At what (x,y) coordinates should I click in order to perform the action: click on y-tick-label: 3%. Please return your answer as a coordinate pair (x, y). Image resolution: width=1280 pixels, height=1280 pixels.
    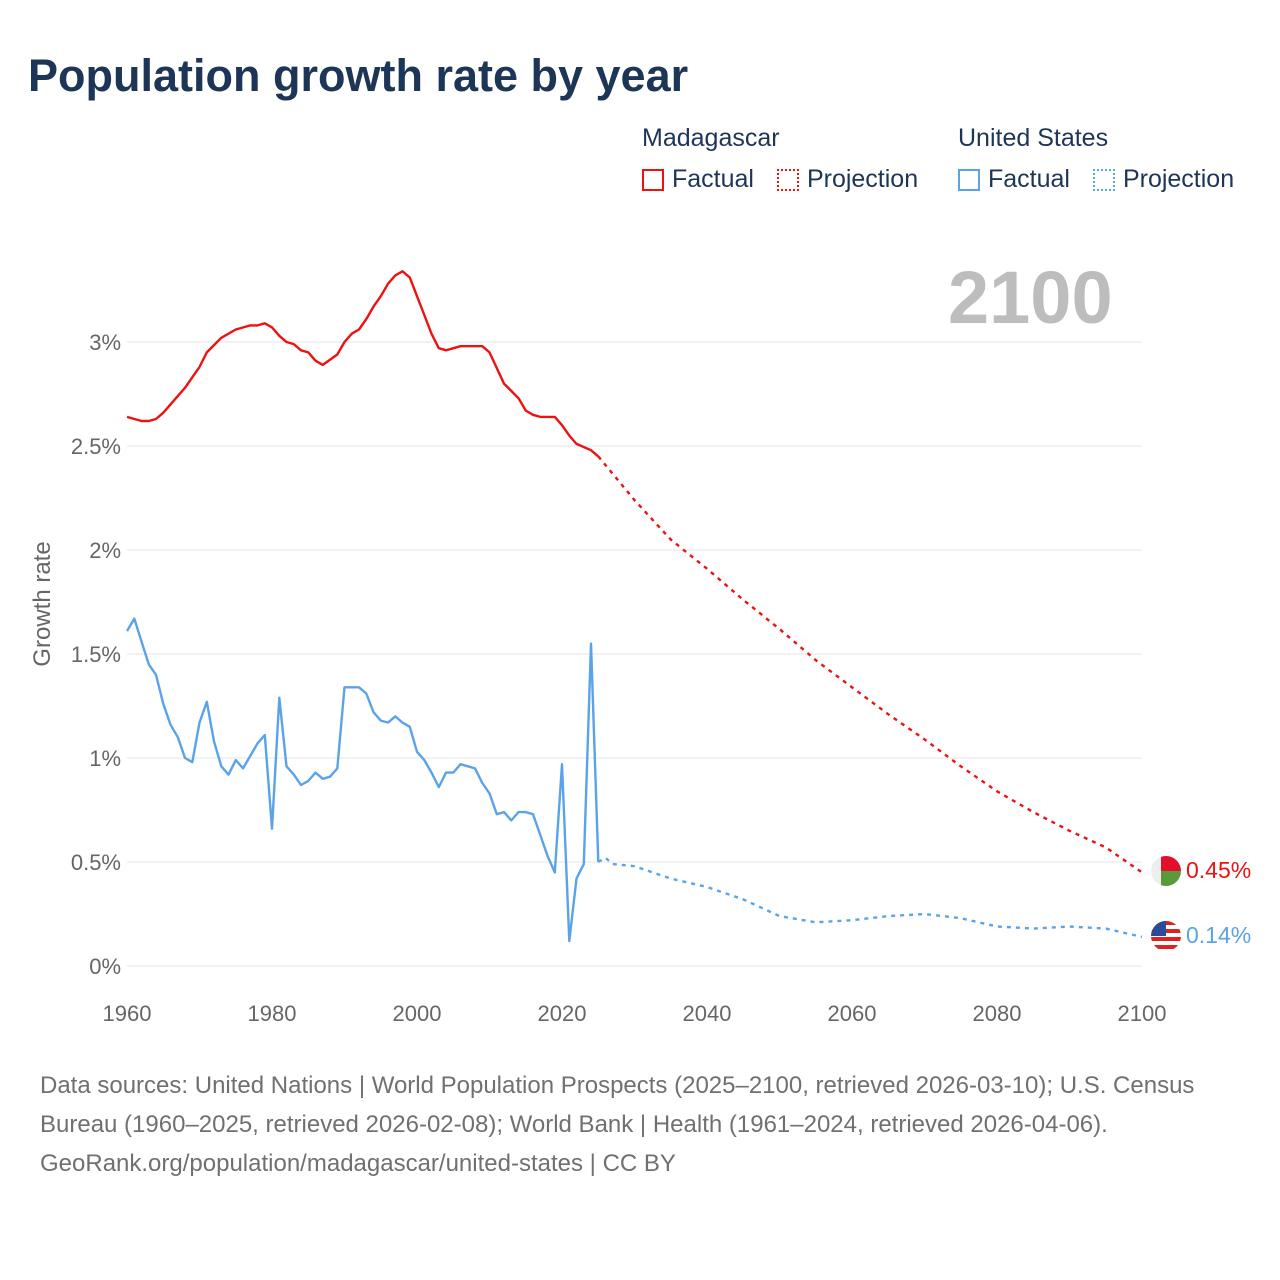
    Looking at the image, I should click on (105, 342).